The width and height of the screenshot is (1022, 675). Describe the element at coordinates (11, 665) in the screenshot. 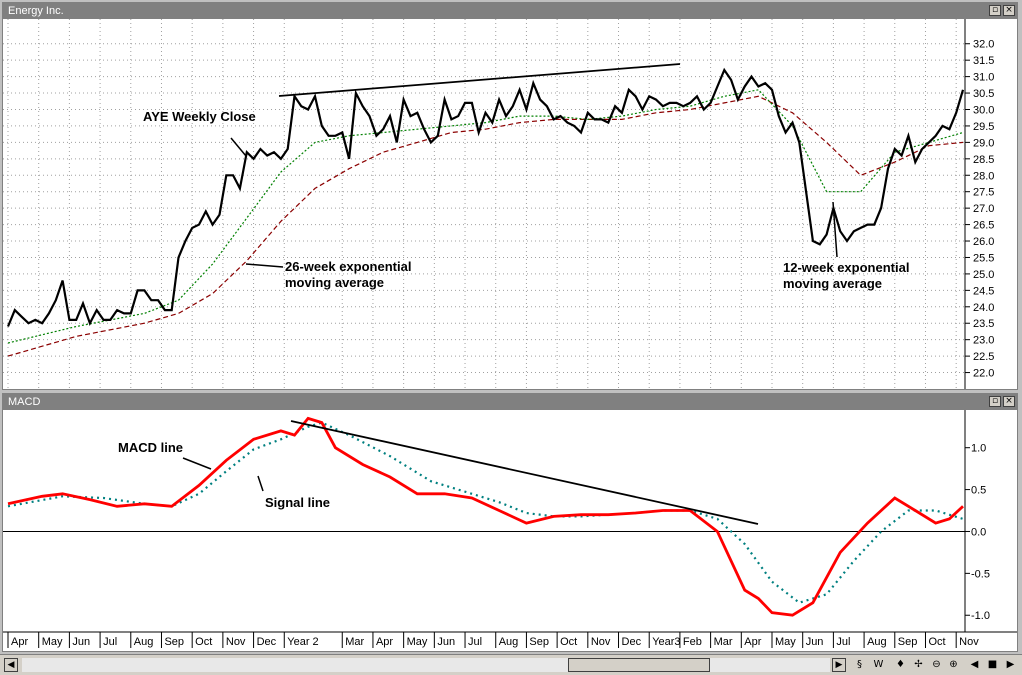

I see `scroll-left-button: ◀` at that location.